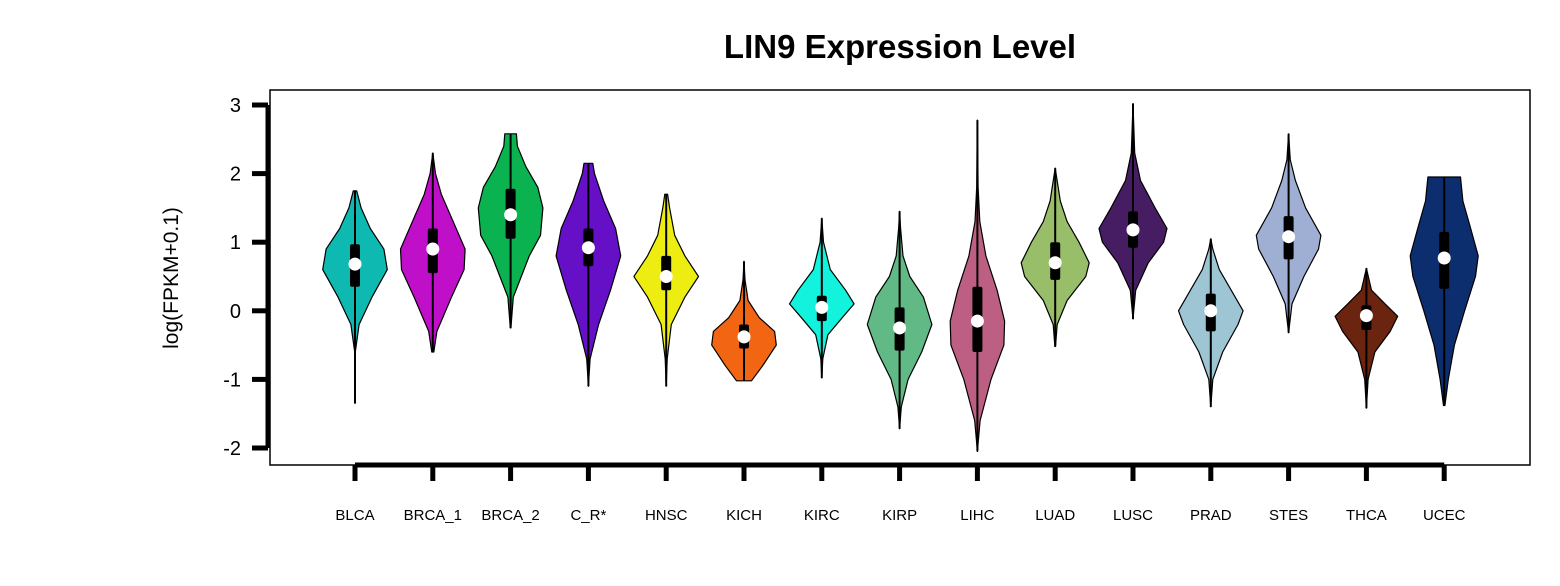  Describe the element at coordinates (247, 277) in the screenshot. I see `y-axis: -2 -1 0 1 2 3` at that location.